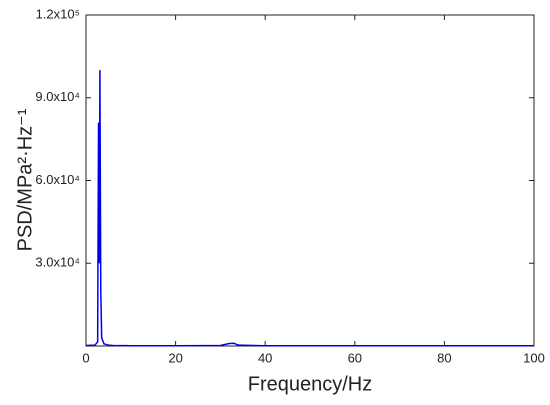 The image size is (550, 405). I want to click on x-tick-label: 40, so click(265, 357).